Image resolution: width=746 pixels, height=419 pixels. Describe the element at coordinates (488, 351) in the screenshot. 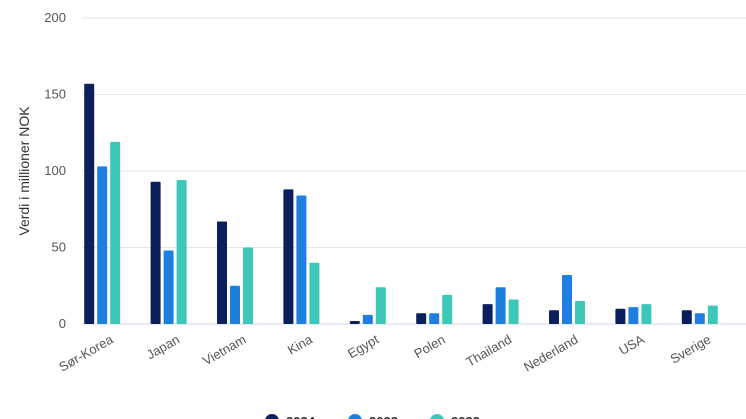

I see `x-tick-label: Thailand` at that location.